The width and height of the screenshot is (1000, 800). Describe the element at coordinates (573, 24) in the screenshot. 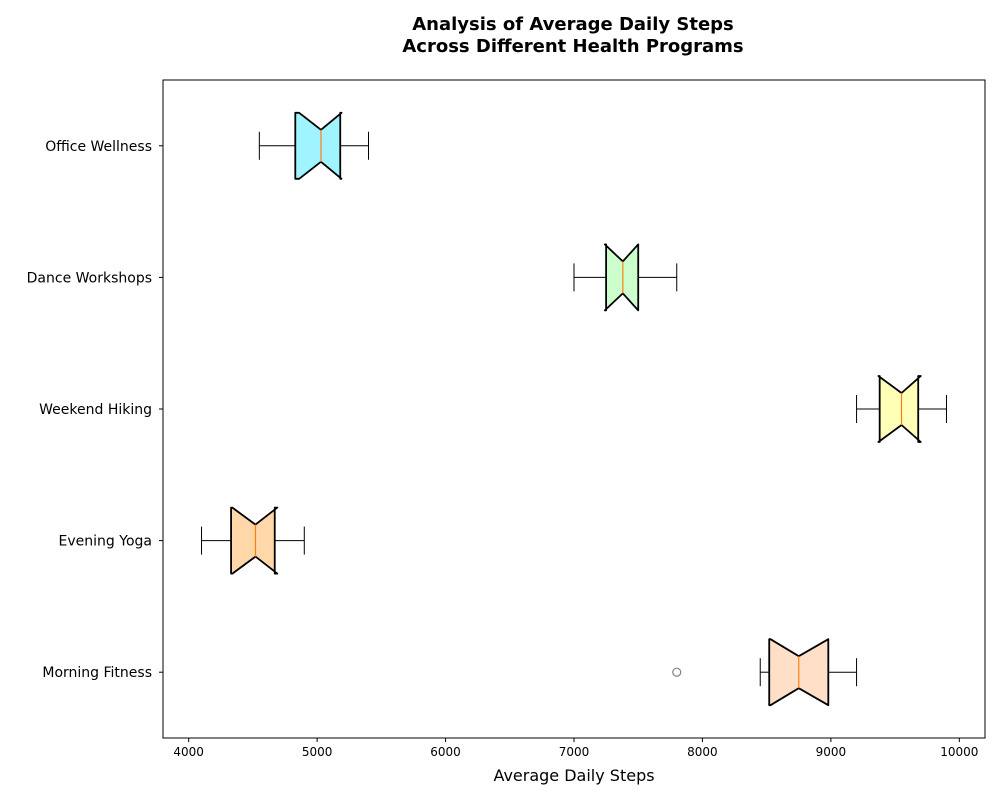

I see `chart-title-line1: Analysis of Average Daily Steps` at that location.